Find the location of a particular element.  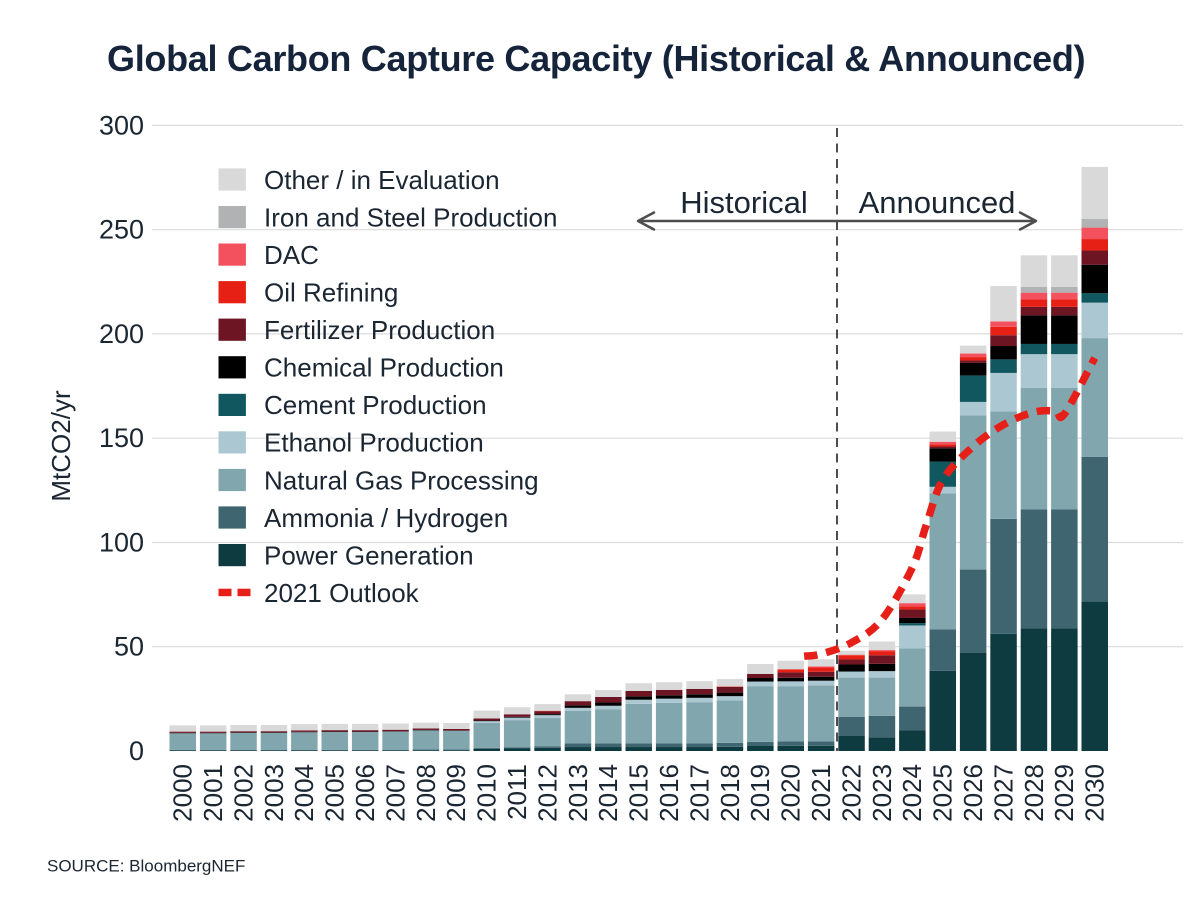

svg-text: 2008 is located at coordinates (426, 793).